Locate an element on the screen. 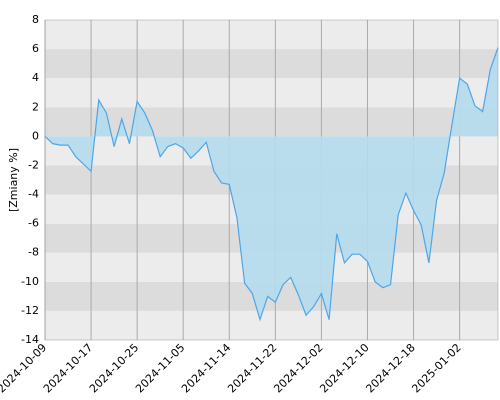 The height and width of the screenshot is (400, 500). x-tick-label: 2025-01-02 is located at coordinates (436, 368).